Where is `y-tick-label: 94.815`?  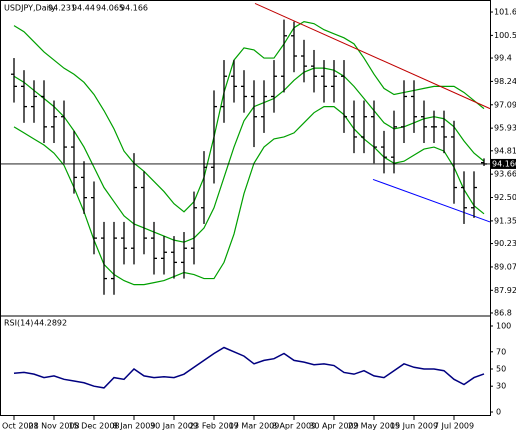 y-tick-label: 94.815 is located at coordinates (505, 150).